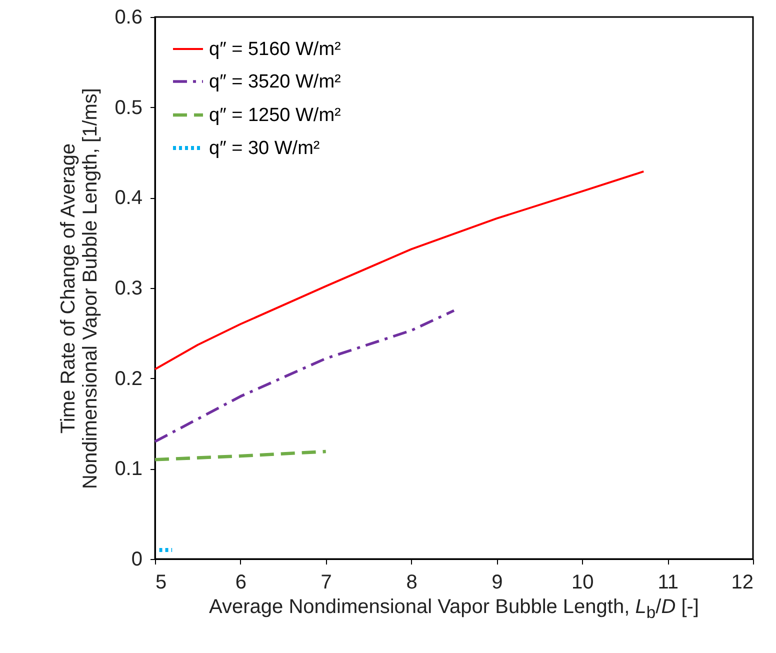 The height and width of the screenshot is (653, 776). Describe the element at coordinates (128, 107) in the screenshot. I see `y-tick-label: 0.5` at that location.